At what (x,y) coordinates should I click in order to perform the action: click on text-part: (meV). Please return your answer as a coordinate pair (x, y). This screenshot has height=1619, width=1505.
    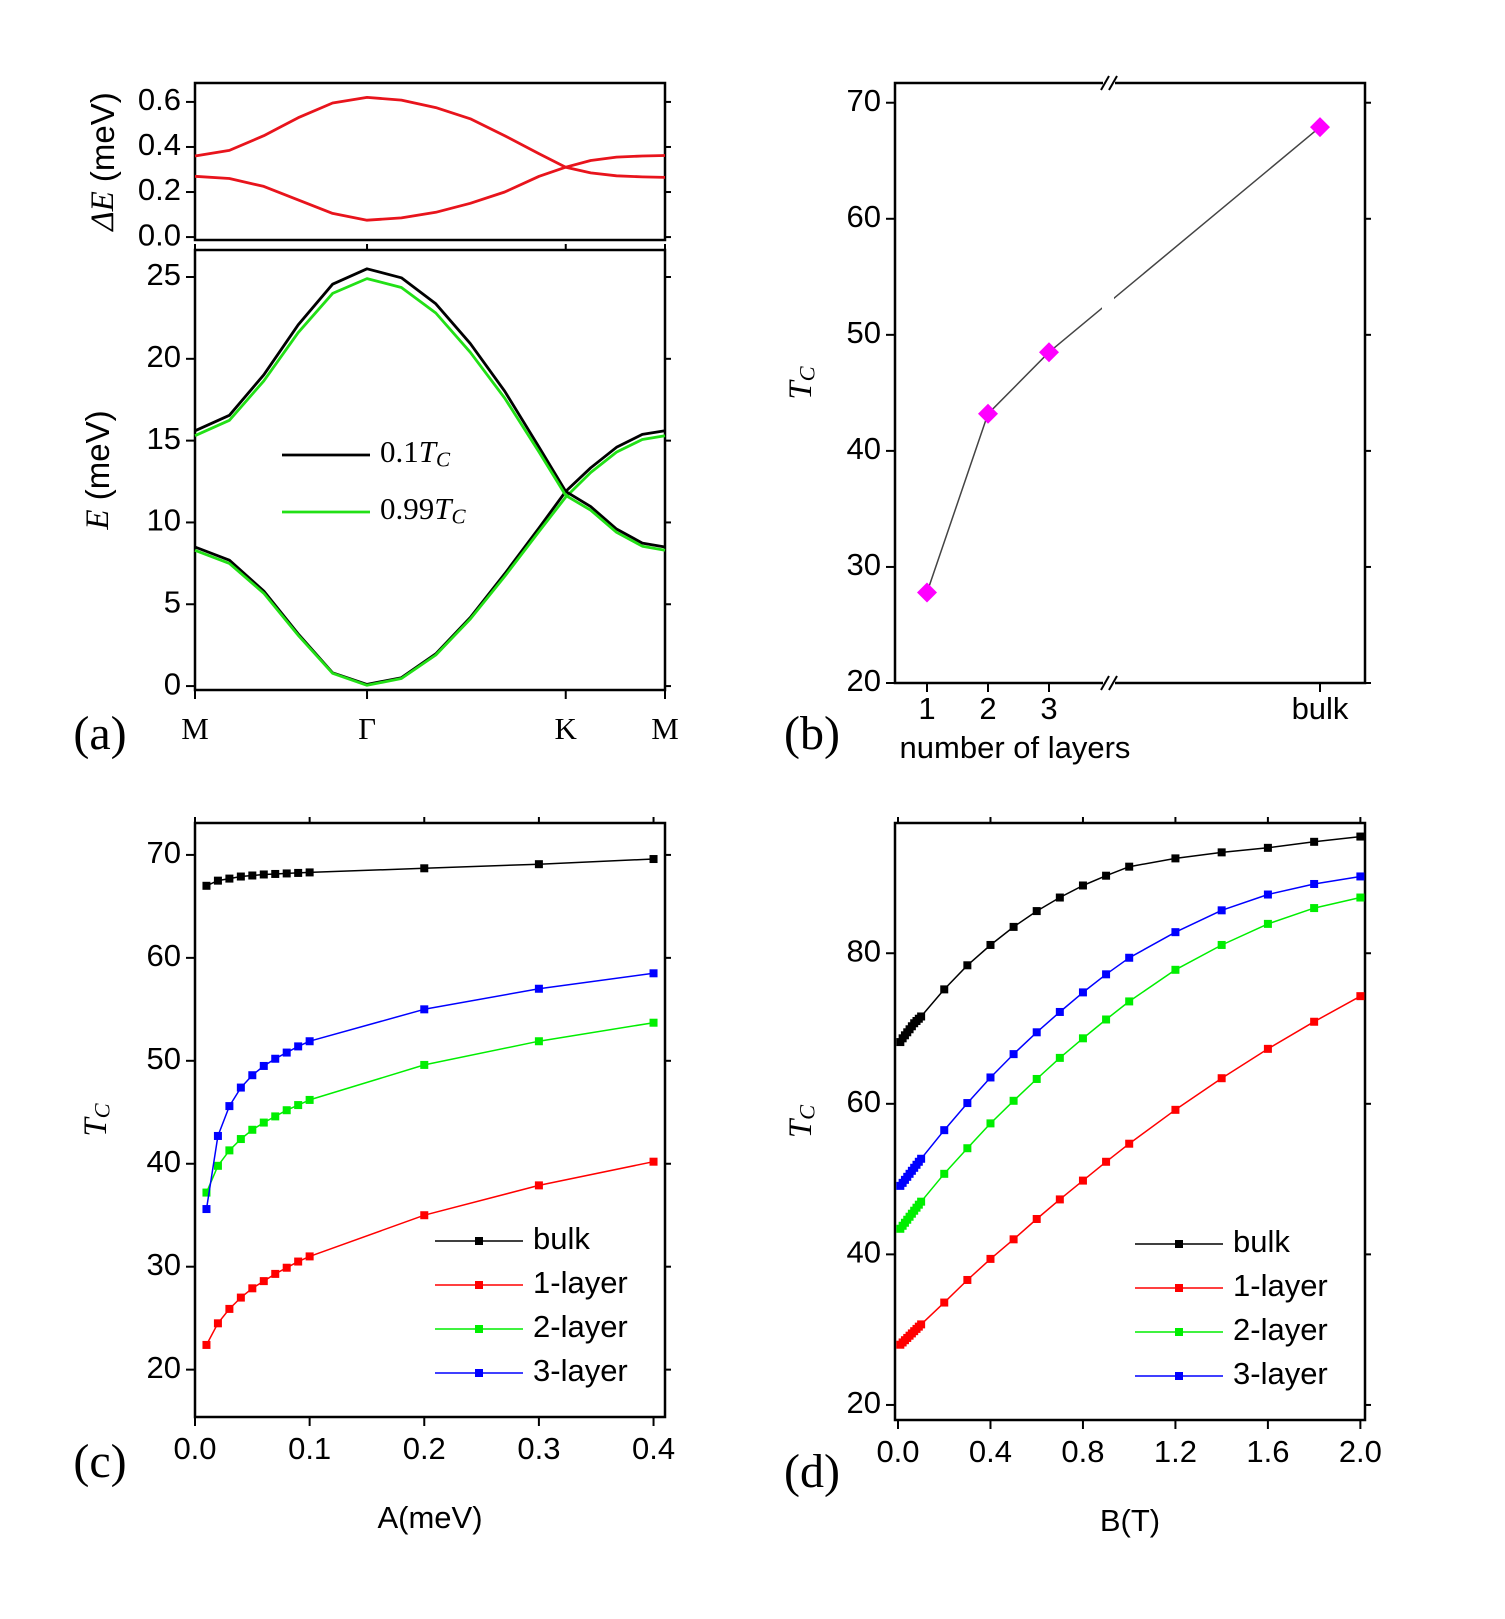
    Looking at the image, I should click on (97, 459).